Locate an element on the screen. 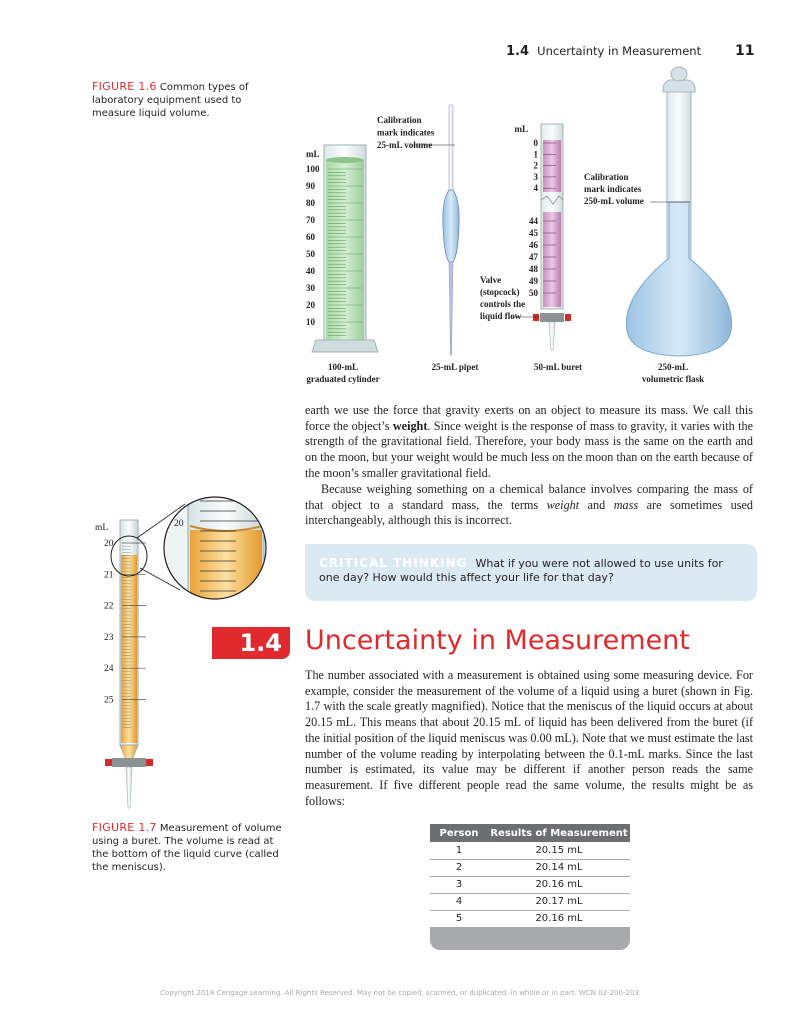 This screenshot has height=1024, width=799. running-header: 1.4 Uncertainty in Measurement is located at coordinates (603, 51).